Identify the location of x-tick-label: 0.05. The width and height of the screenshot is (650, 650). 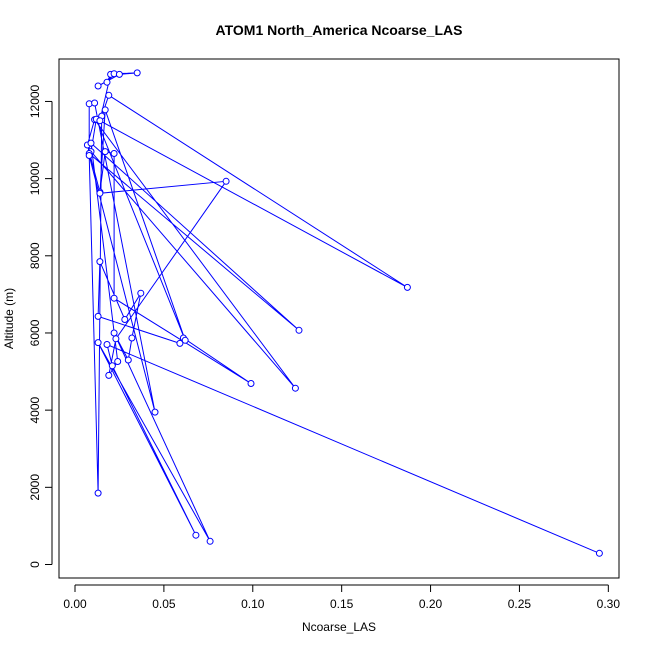
(164, 604).